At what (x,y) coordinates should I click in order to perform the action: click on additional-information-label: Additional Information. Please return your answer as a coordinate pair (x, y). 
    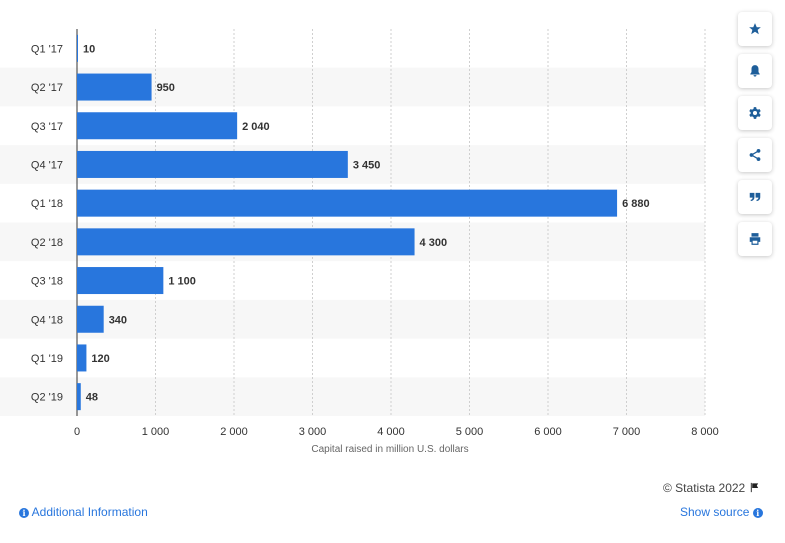
    Looking at the image, I should click on (89, 512).